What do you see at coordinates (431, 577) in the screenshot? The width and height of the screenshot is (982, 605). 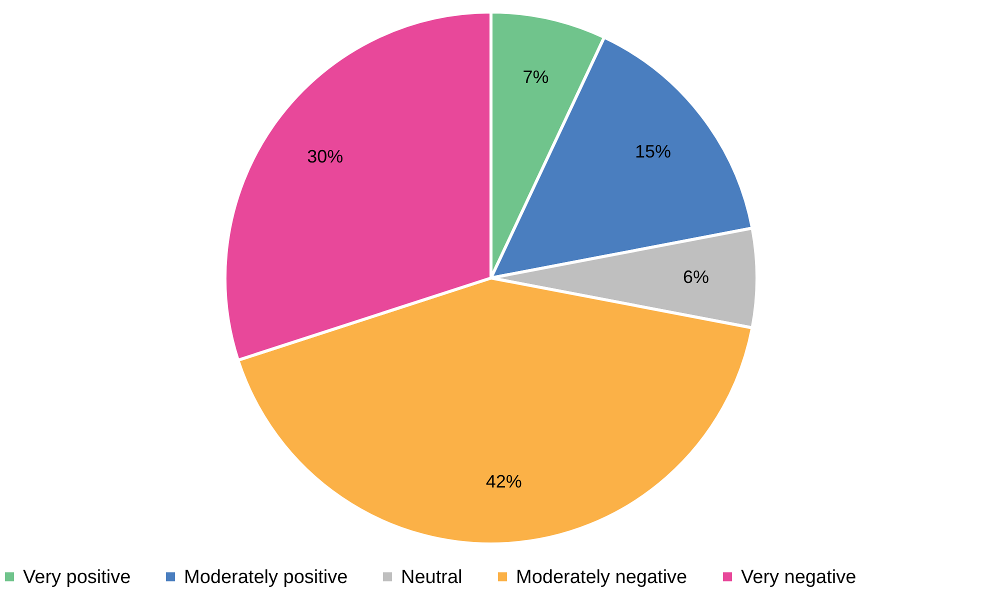 I see `legend-label: Neutral` at bounding box center [431, 577].